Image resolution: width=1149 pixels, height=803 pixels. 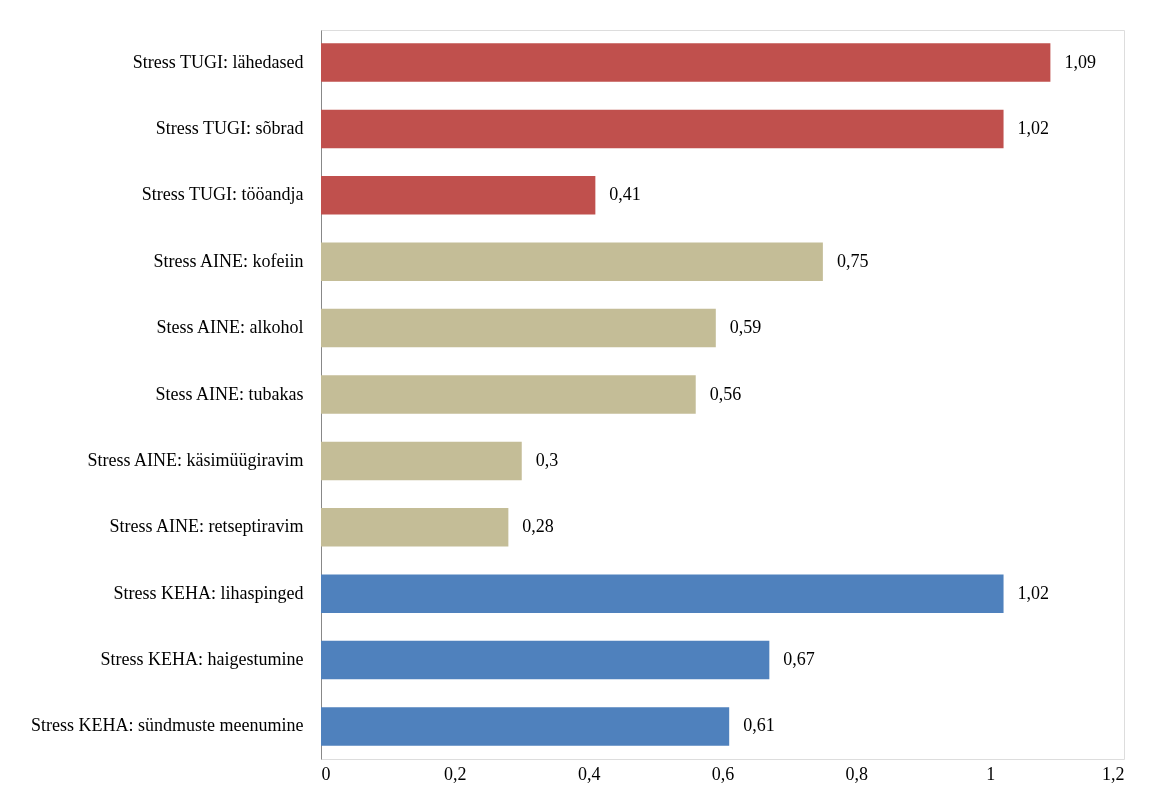 What do you see at coordinates (538, 526) in the screenshot?
I see `data-label: 0,28` at bounding box center [538, 526].